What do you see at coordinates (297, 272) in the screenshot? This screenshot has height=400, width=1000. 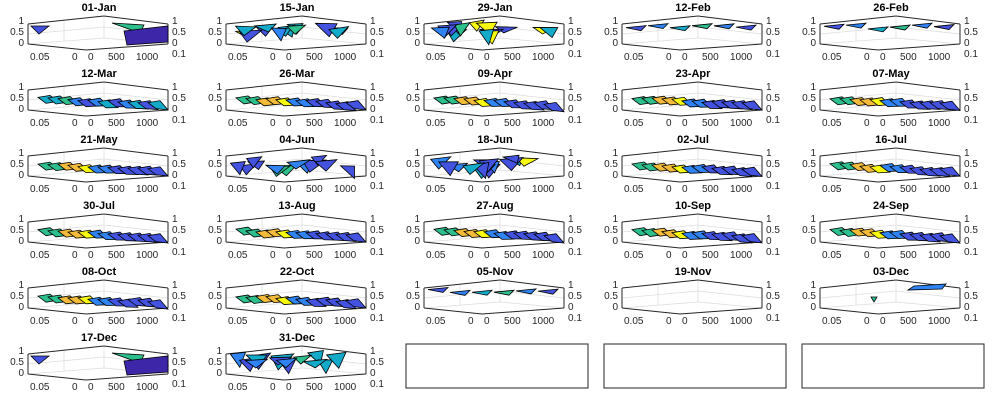 I see `subplot-title: 22-Oct` at bounding box center [297, 272].